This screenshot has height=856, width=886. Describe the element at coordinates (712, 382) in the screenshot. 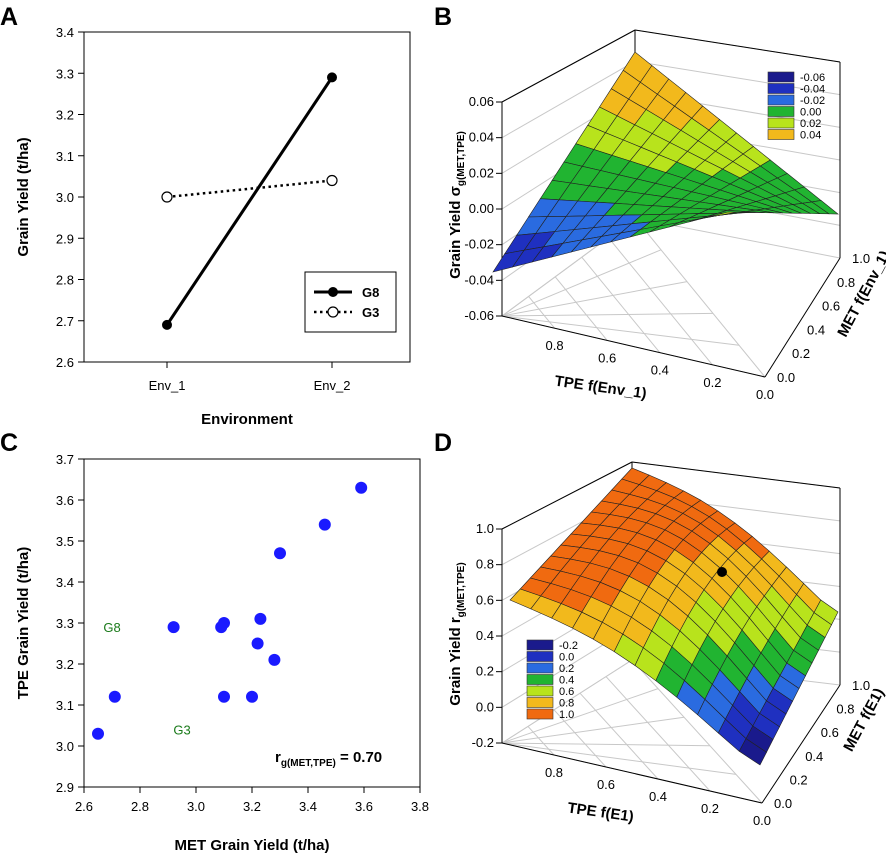

I see `x-tick-label-b: 0.2` at that location.